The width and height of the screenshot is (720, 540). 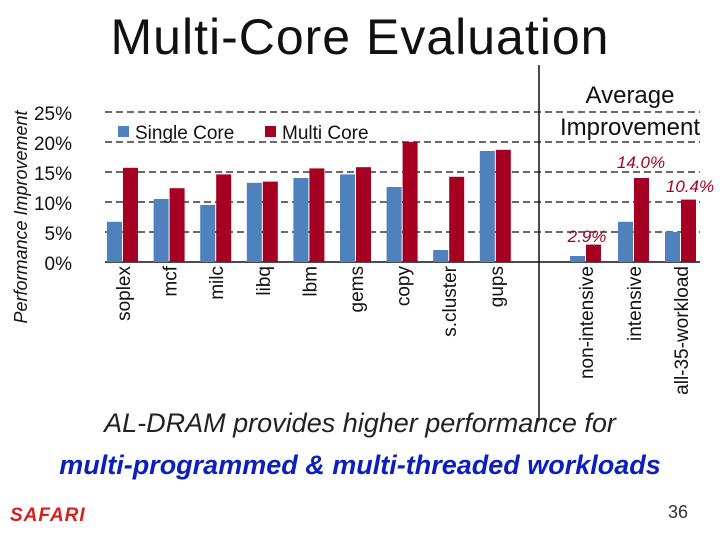 I want to click on bar-multi-all-35-workload, so click(x=688, y=230).